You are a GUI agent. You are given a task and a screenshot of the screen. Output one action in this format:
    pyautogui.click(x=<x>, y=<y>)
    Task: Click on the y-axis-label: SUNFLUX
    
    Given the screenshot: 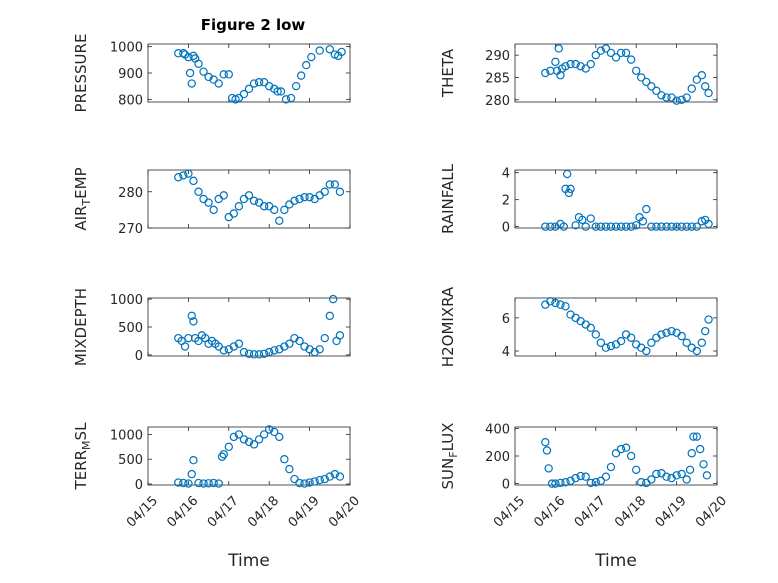 What is the action you would take?
    pyautogui.click(x=449, y=456)
    